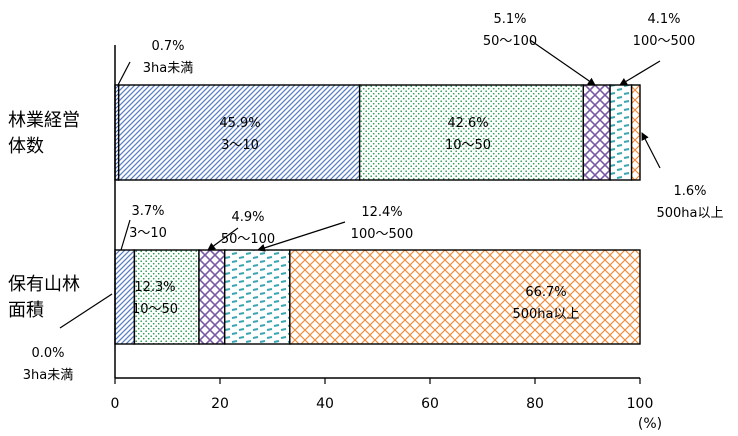 The height and width of the screenshot is (436, 738). What do you see at coordinates (220, 404) in the screenshot?
I see `x-tick-label: 20` at bounding box center [220, 404].